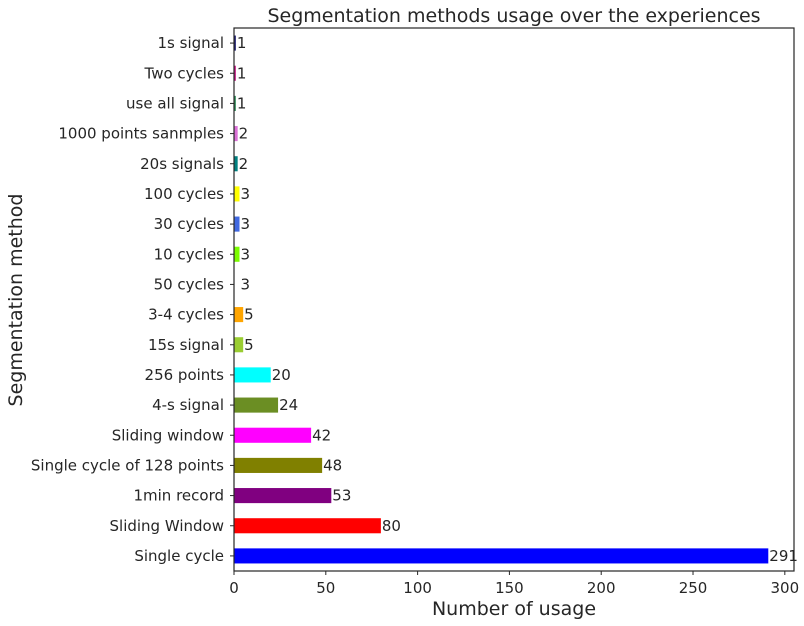 The height and width of the screenshot is (626, 804). I want to click on y-tick-label: Sliding Window, so click(167, 526).